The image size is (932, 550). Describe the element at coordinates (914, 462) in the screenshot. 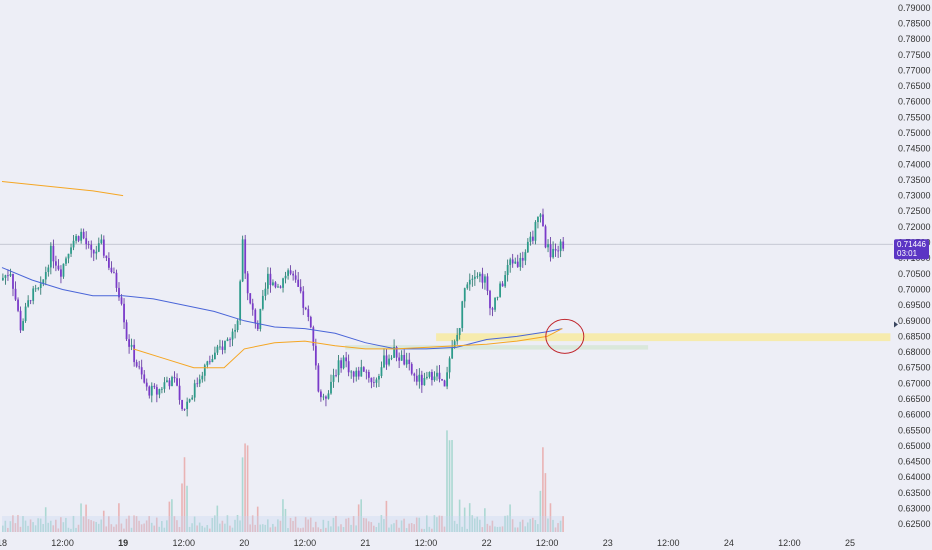

I see `y-tick-label: 0.64500` at that location.